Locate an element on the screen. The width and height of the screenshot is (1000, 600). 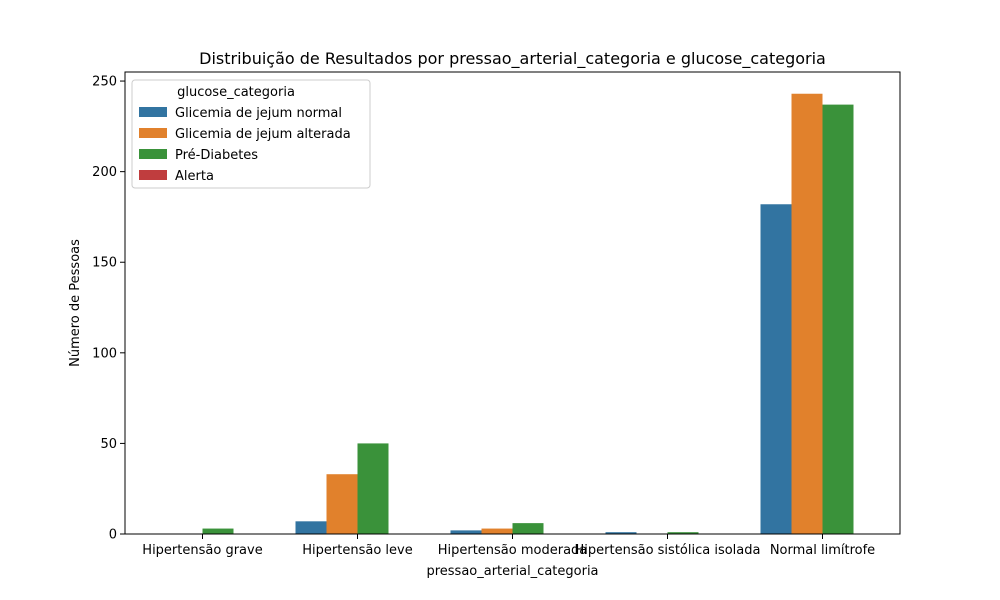
legend-title: glucose_categoria is located at coordinates (236, 92).